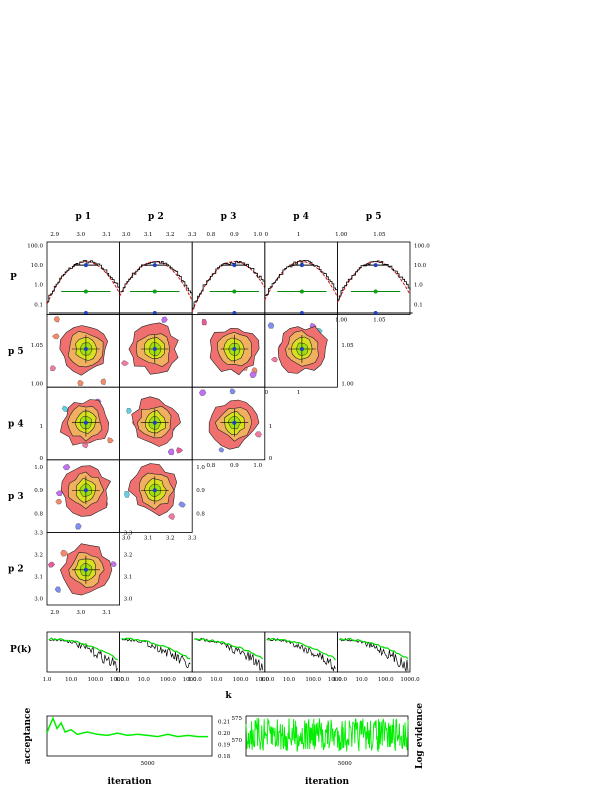  What do you see at coordinates (200, 468) in the screenshot?
I see `ytick-right: 1.0` at bounding box center [200, 468].